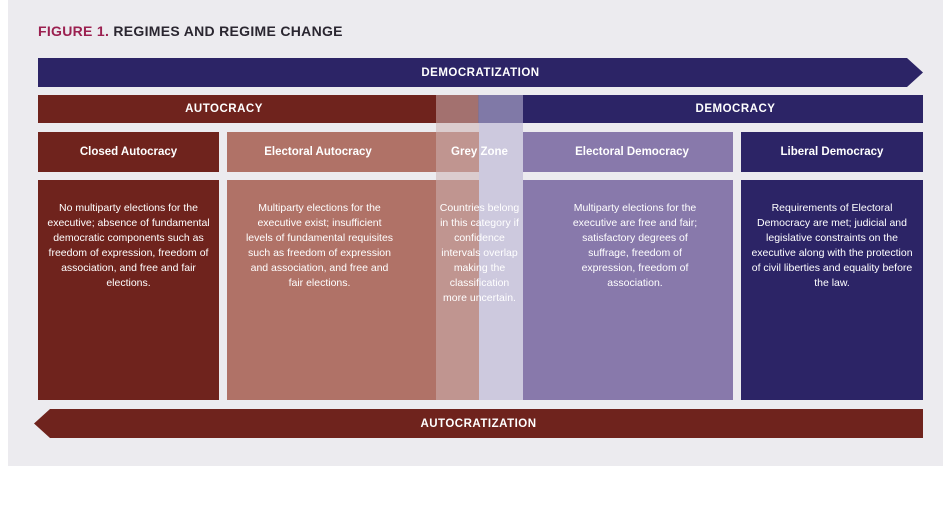  I want to click on democratization-arrow: DEMOCRATIZATION, so click(480, 72).